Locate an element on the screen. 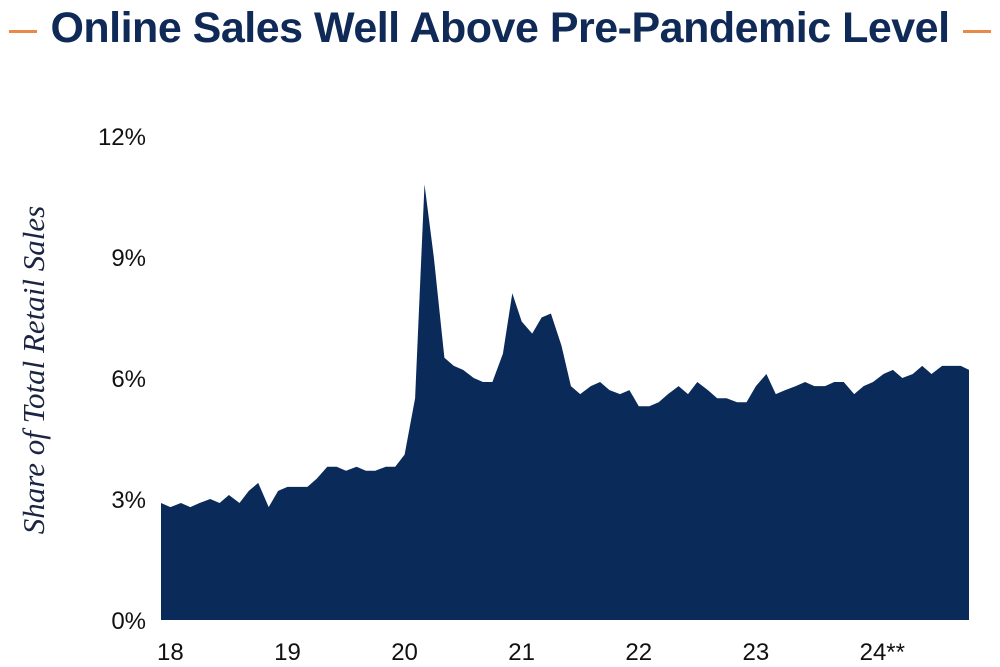 The image size is (1000, 667). x-tick-labels: 18 19 20 21 22 23 24** is located at coordinates (531, 652).